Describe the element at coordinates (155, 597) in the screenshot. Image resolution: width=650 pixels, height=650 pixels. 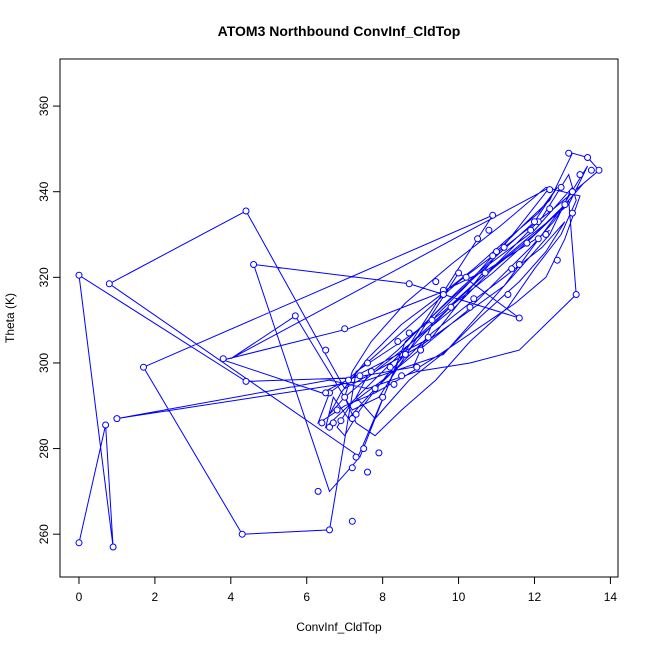
I see `x-tick-label: 2` at that location.